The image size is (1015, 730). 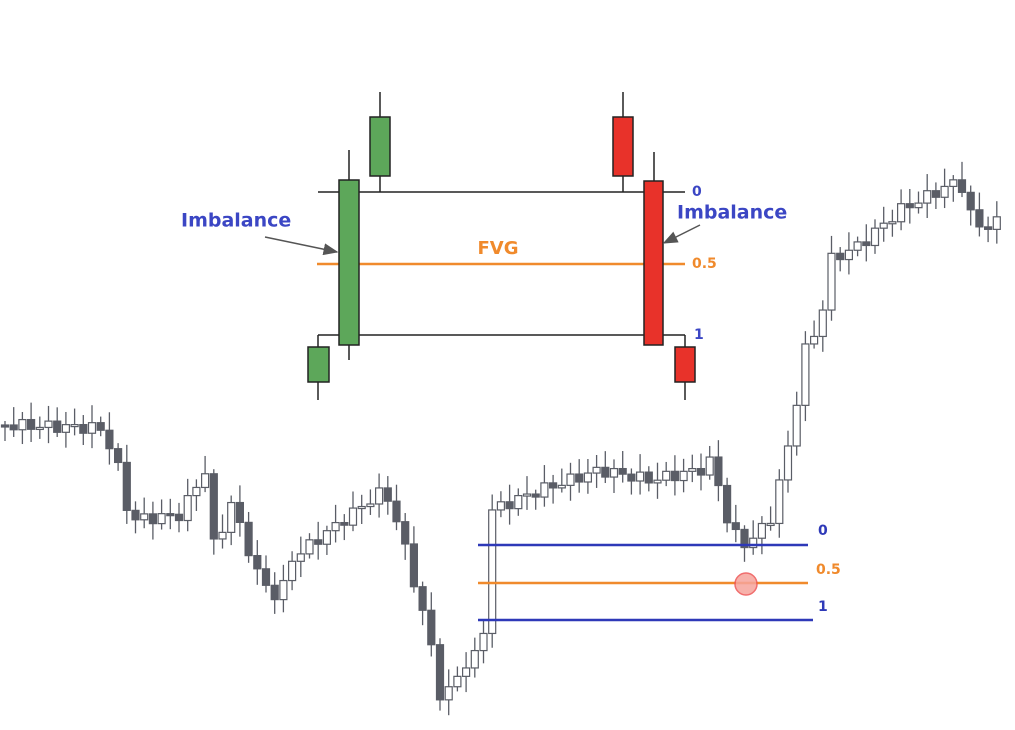 I want to click on chart-levels: 0 0.5 1, so click(x=659, y=572).